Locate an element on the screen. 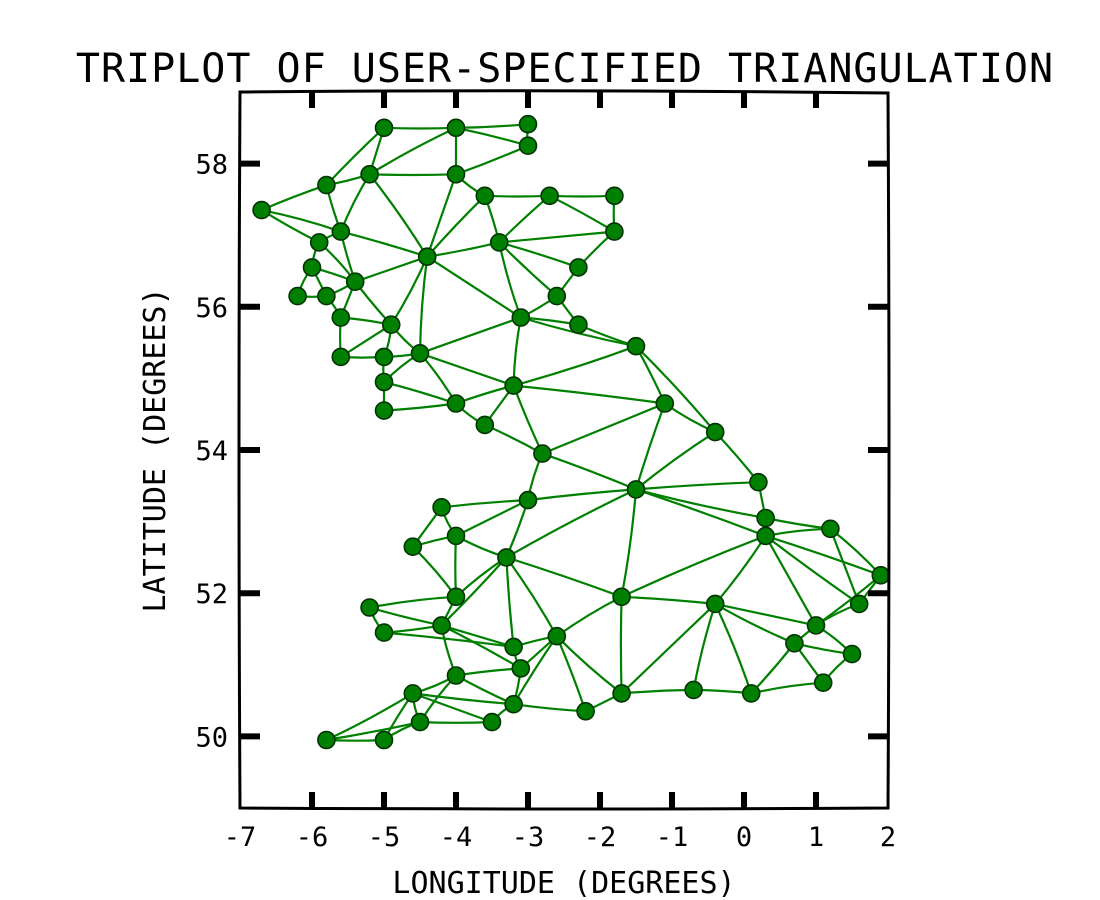 The image size is (1100, 900). x-tick-label: -6 is located at coordinates (312, 837).